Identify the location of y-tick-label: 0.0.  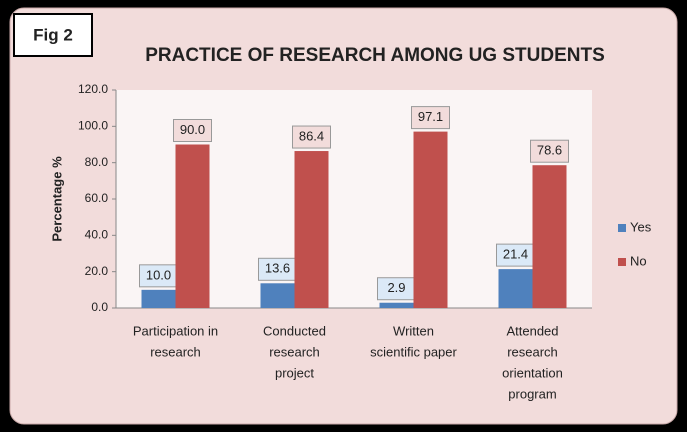
(99, 307).